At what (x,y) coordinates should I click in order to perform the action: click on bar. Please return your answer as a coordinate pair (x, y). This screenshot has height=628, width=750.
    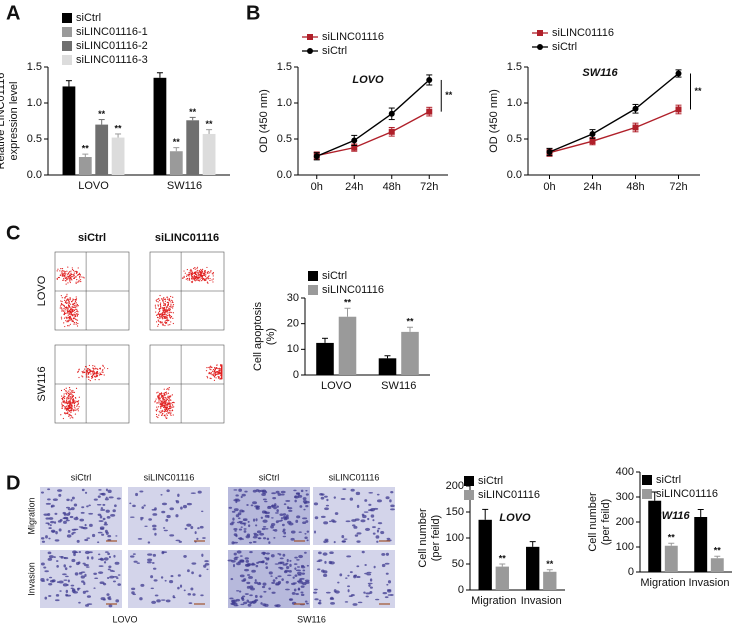
    Looking at the image, I should click on (671, 558).